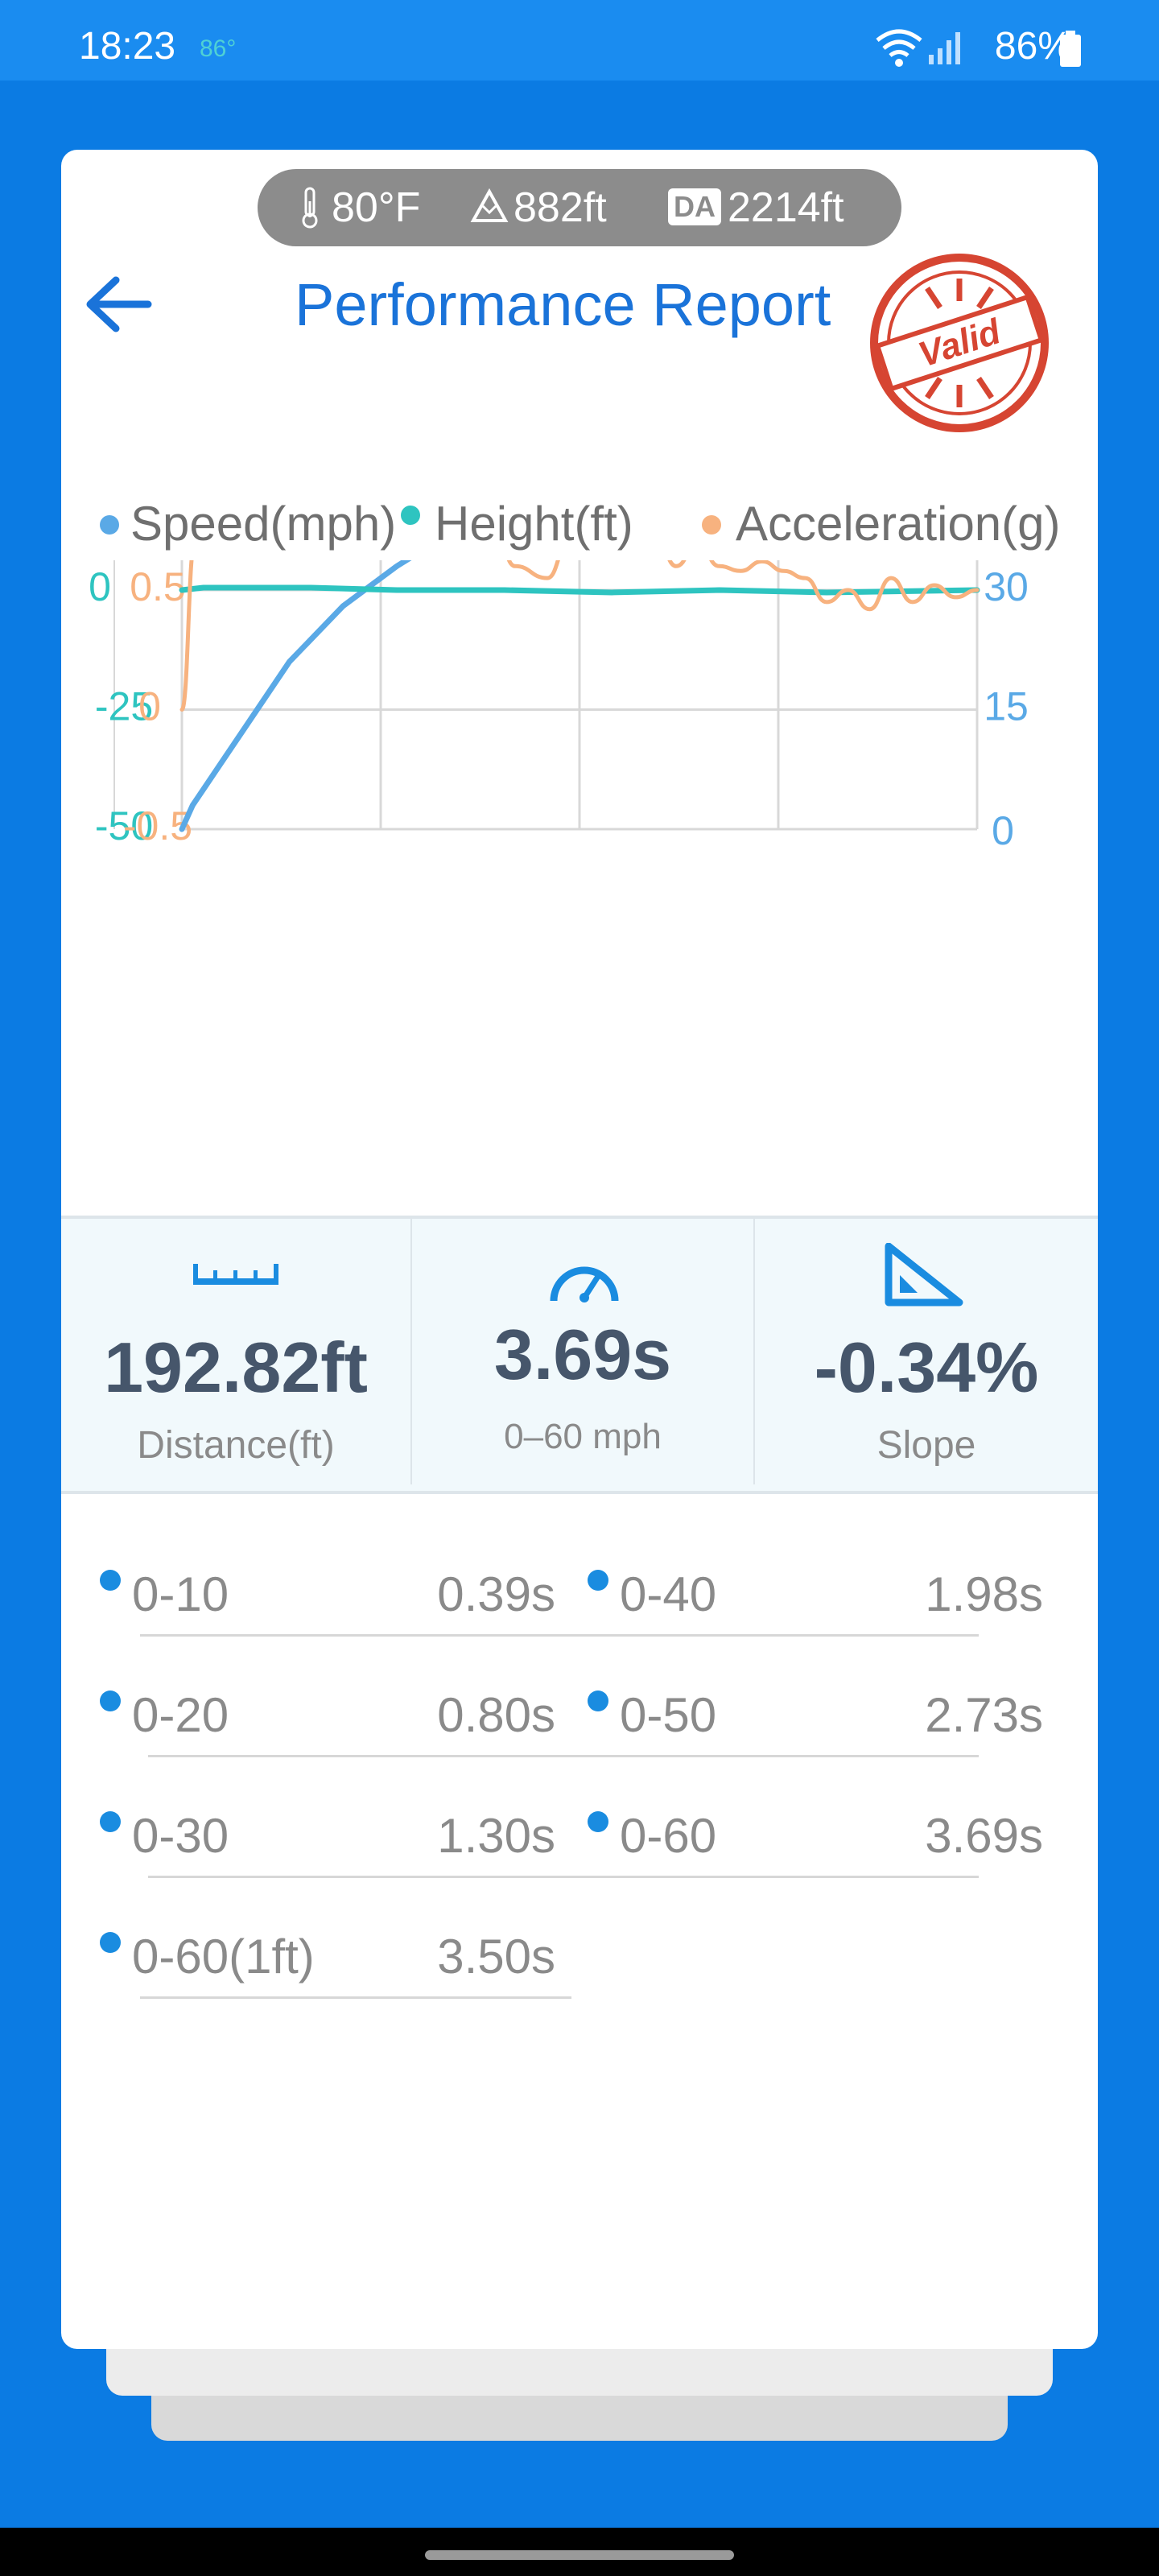 Image resolution: width=1159 pixels, height=2576 pixels. Describe the element at coordinates (786, 207) in the screenshot. I see `density-altitude-value: 2214ft` at that location.